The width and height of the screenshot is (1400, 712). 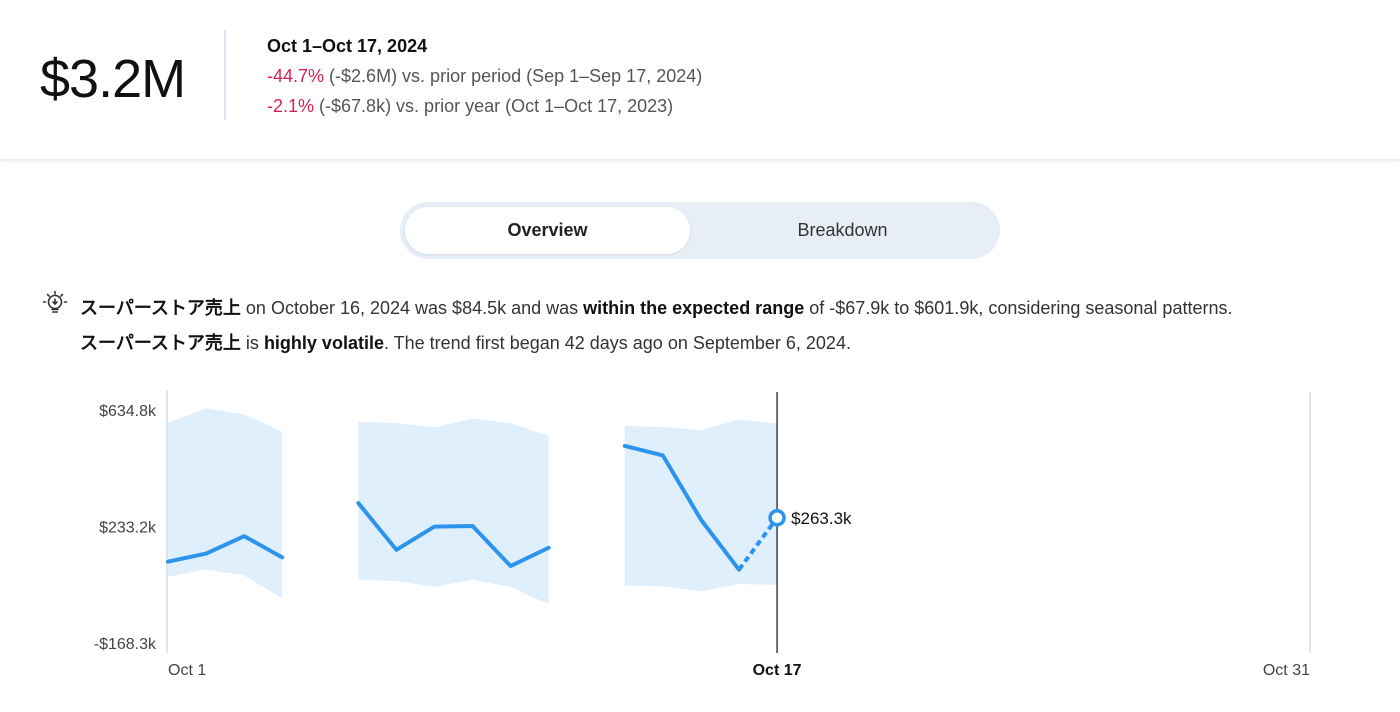 What do you see at coordinates (323, 343) in the screenshot?
I see `insight-emphasis: highly volatile` at bounding box center [323, 343].